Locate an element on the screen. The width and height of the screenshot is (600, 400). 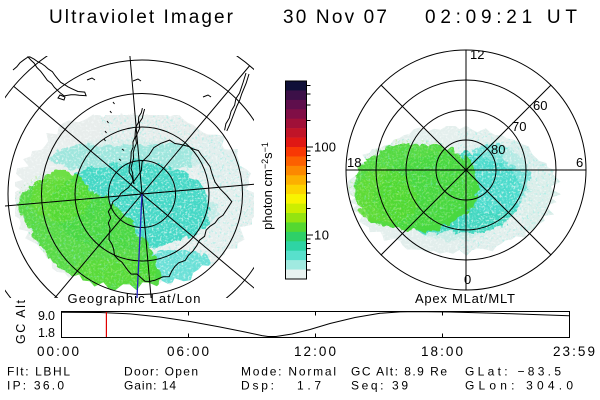
svg-text: GLat: −83.5 is located at coordinates (513, 372).